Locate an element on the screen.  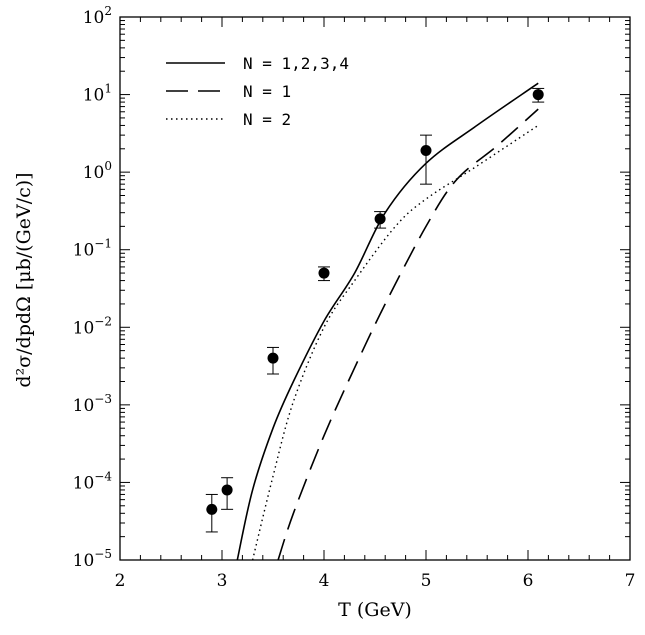
x-tick-label: 3 is located at coordinates (222, 581).